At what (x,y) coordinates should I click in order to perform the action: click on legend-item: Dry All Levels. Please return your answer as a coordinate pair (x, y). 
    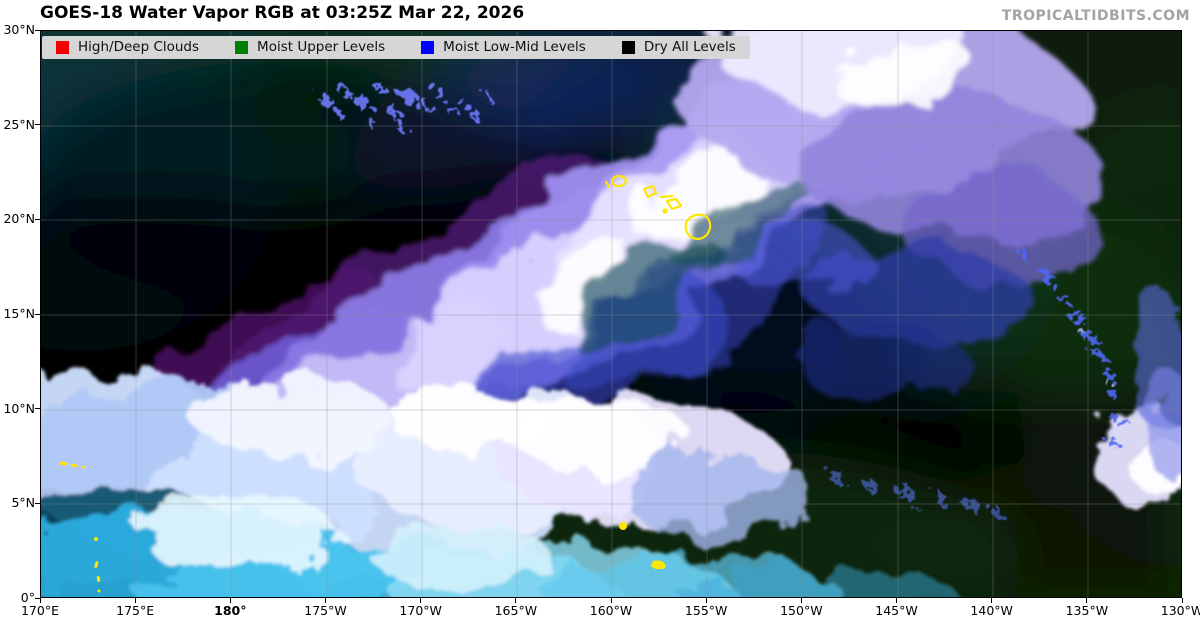
    Looking at the image, I should click on (678, 46).